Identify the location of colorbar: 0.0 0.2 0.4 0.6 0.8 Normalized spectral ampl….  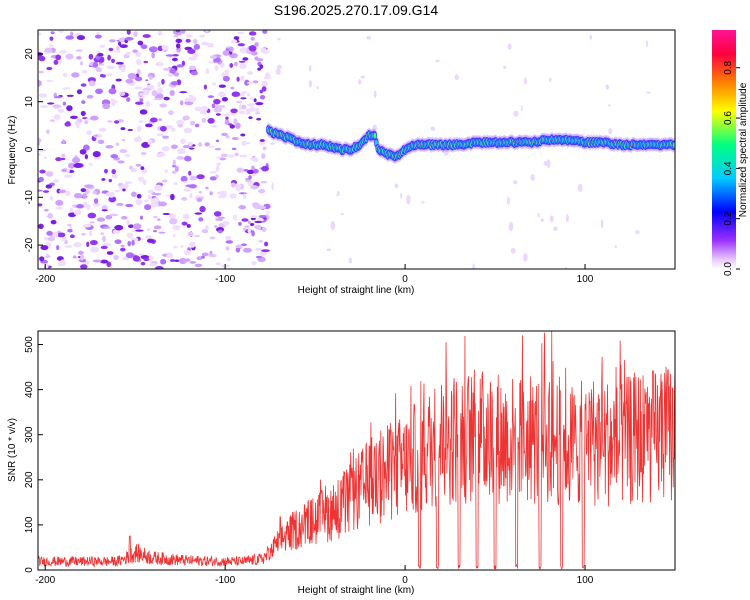
(730, 153).